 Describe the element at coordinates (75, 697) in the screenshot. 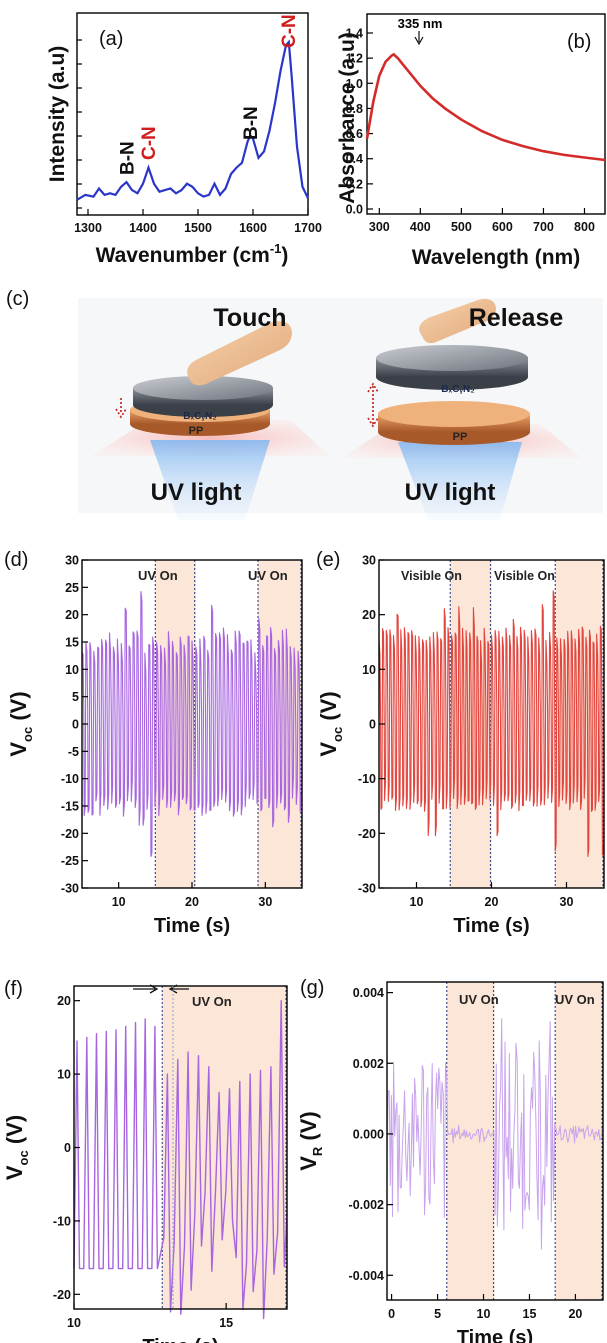

I see `panel-d-y-tick-label: 5` at that location.